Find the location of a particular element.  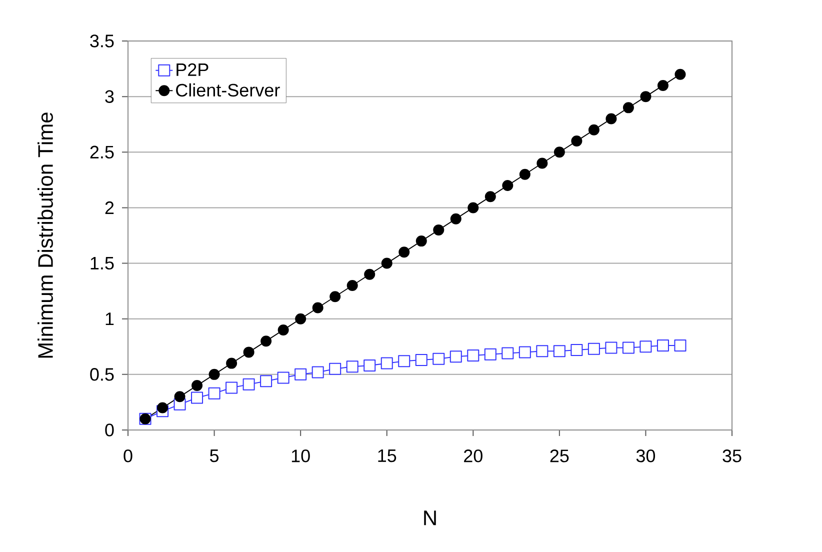

y-tick-label: 3.5 is located at coordinates (102, 41).